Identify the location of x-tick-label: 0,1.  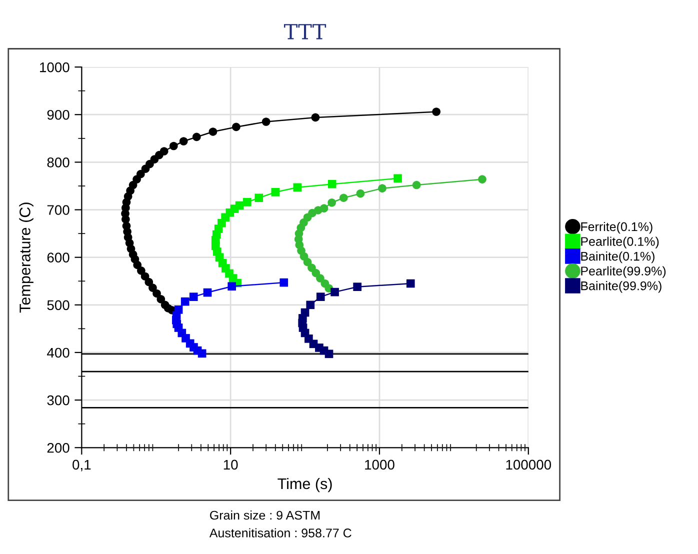
(81, 466).